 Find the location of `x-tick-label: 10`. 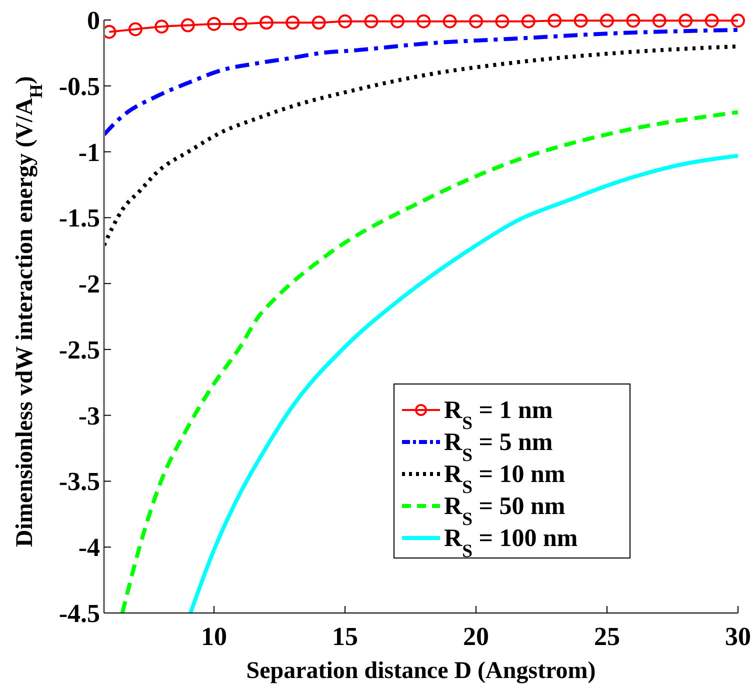

x-tick-label: 10 is located at coordinates (214, 636).